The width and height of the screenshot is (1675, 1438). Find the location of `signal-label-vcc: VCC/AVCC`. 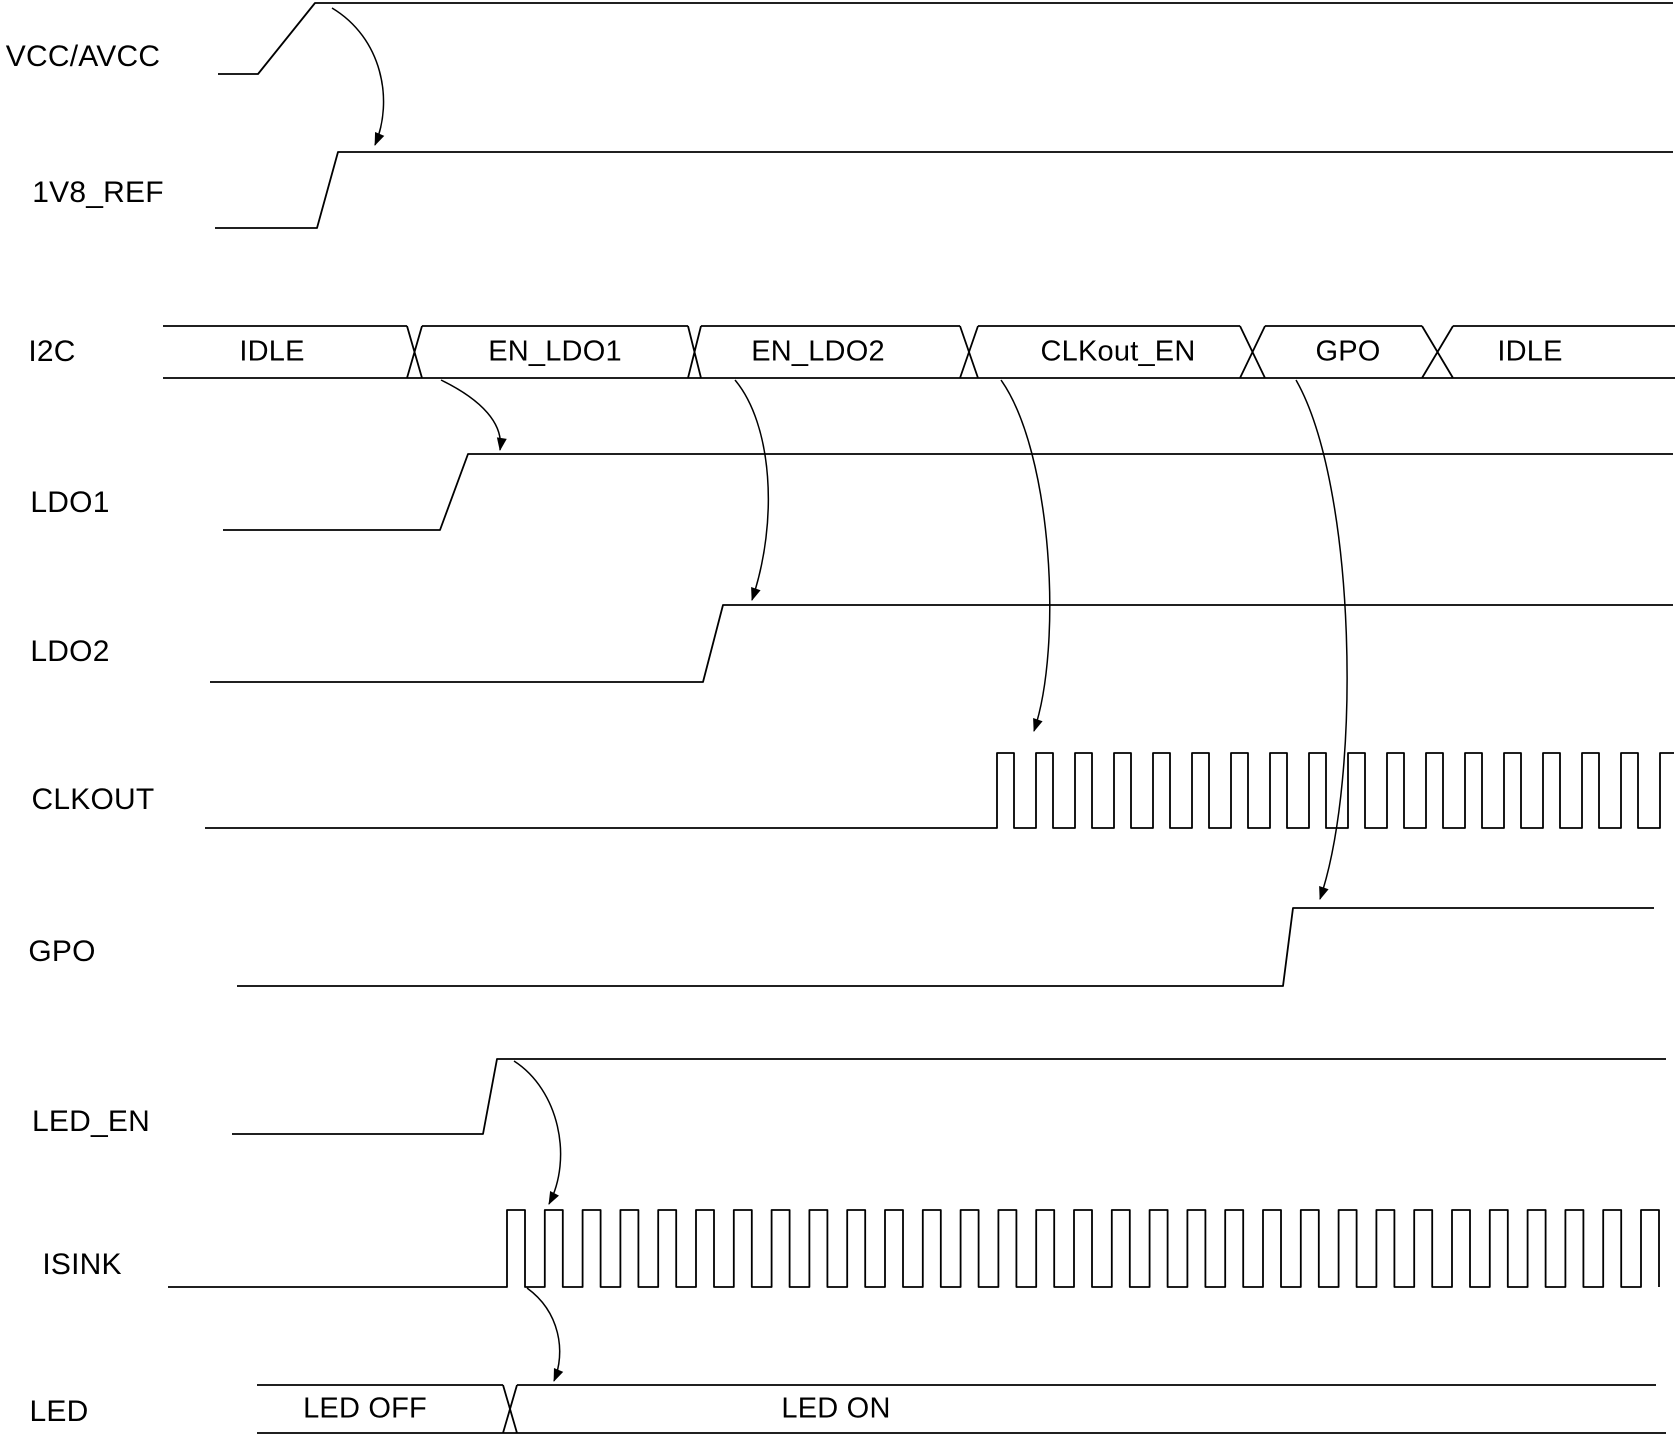

signal-label-vcc: VCC/AVCC is located at coordinates (83, 56).